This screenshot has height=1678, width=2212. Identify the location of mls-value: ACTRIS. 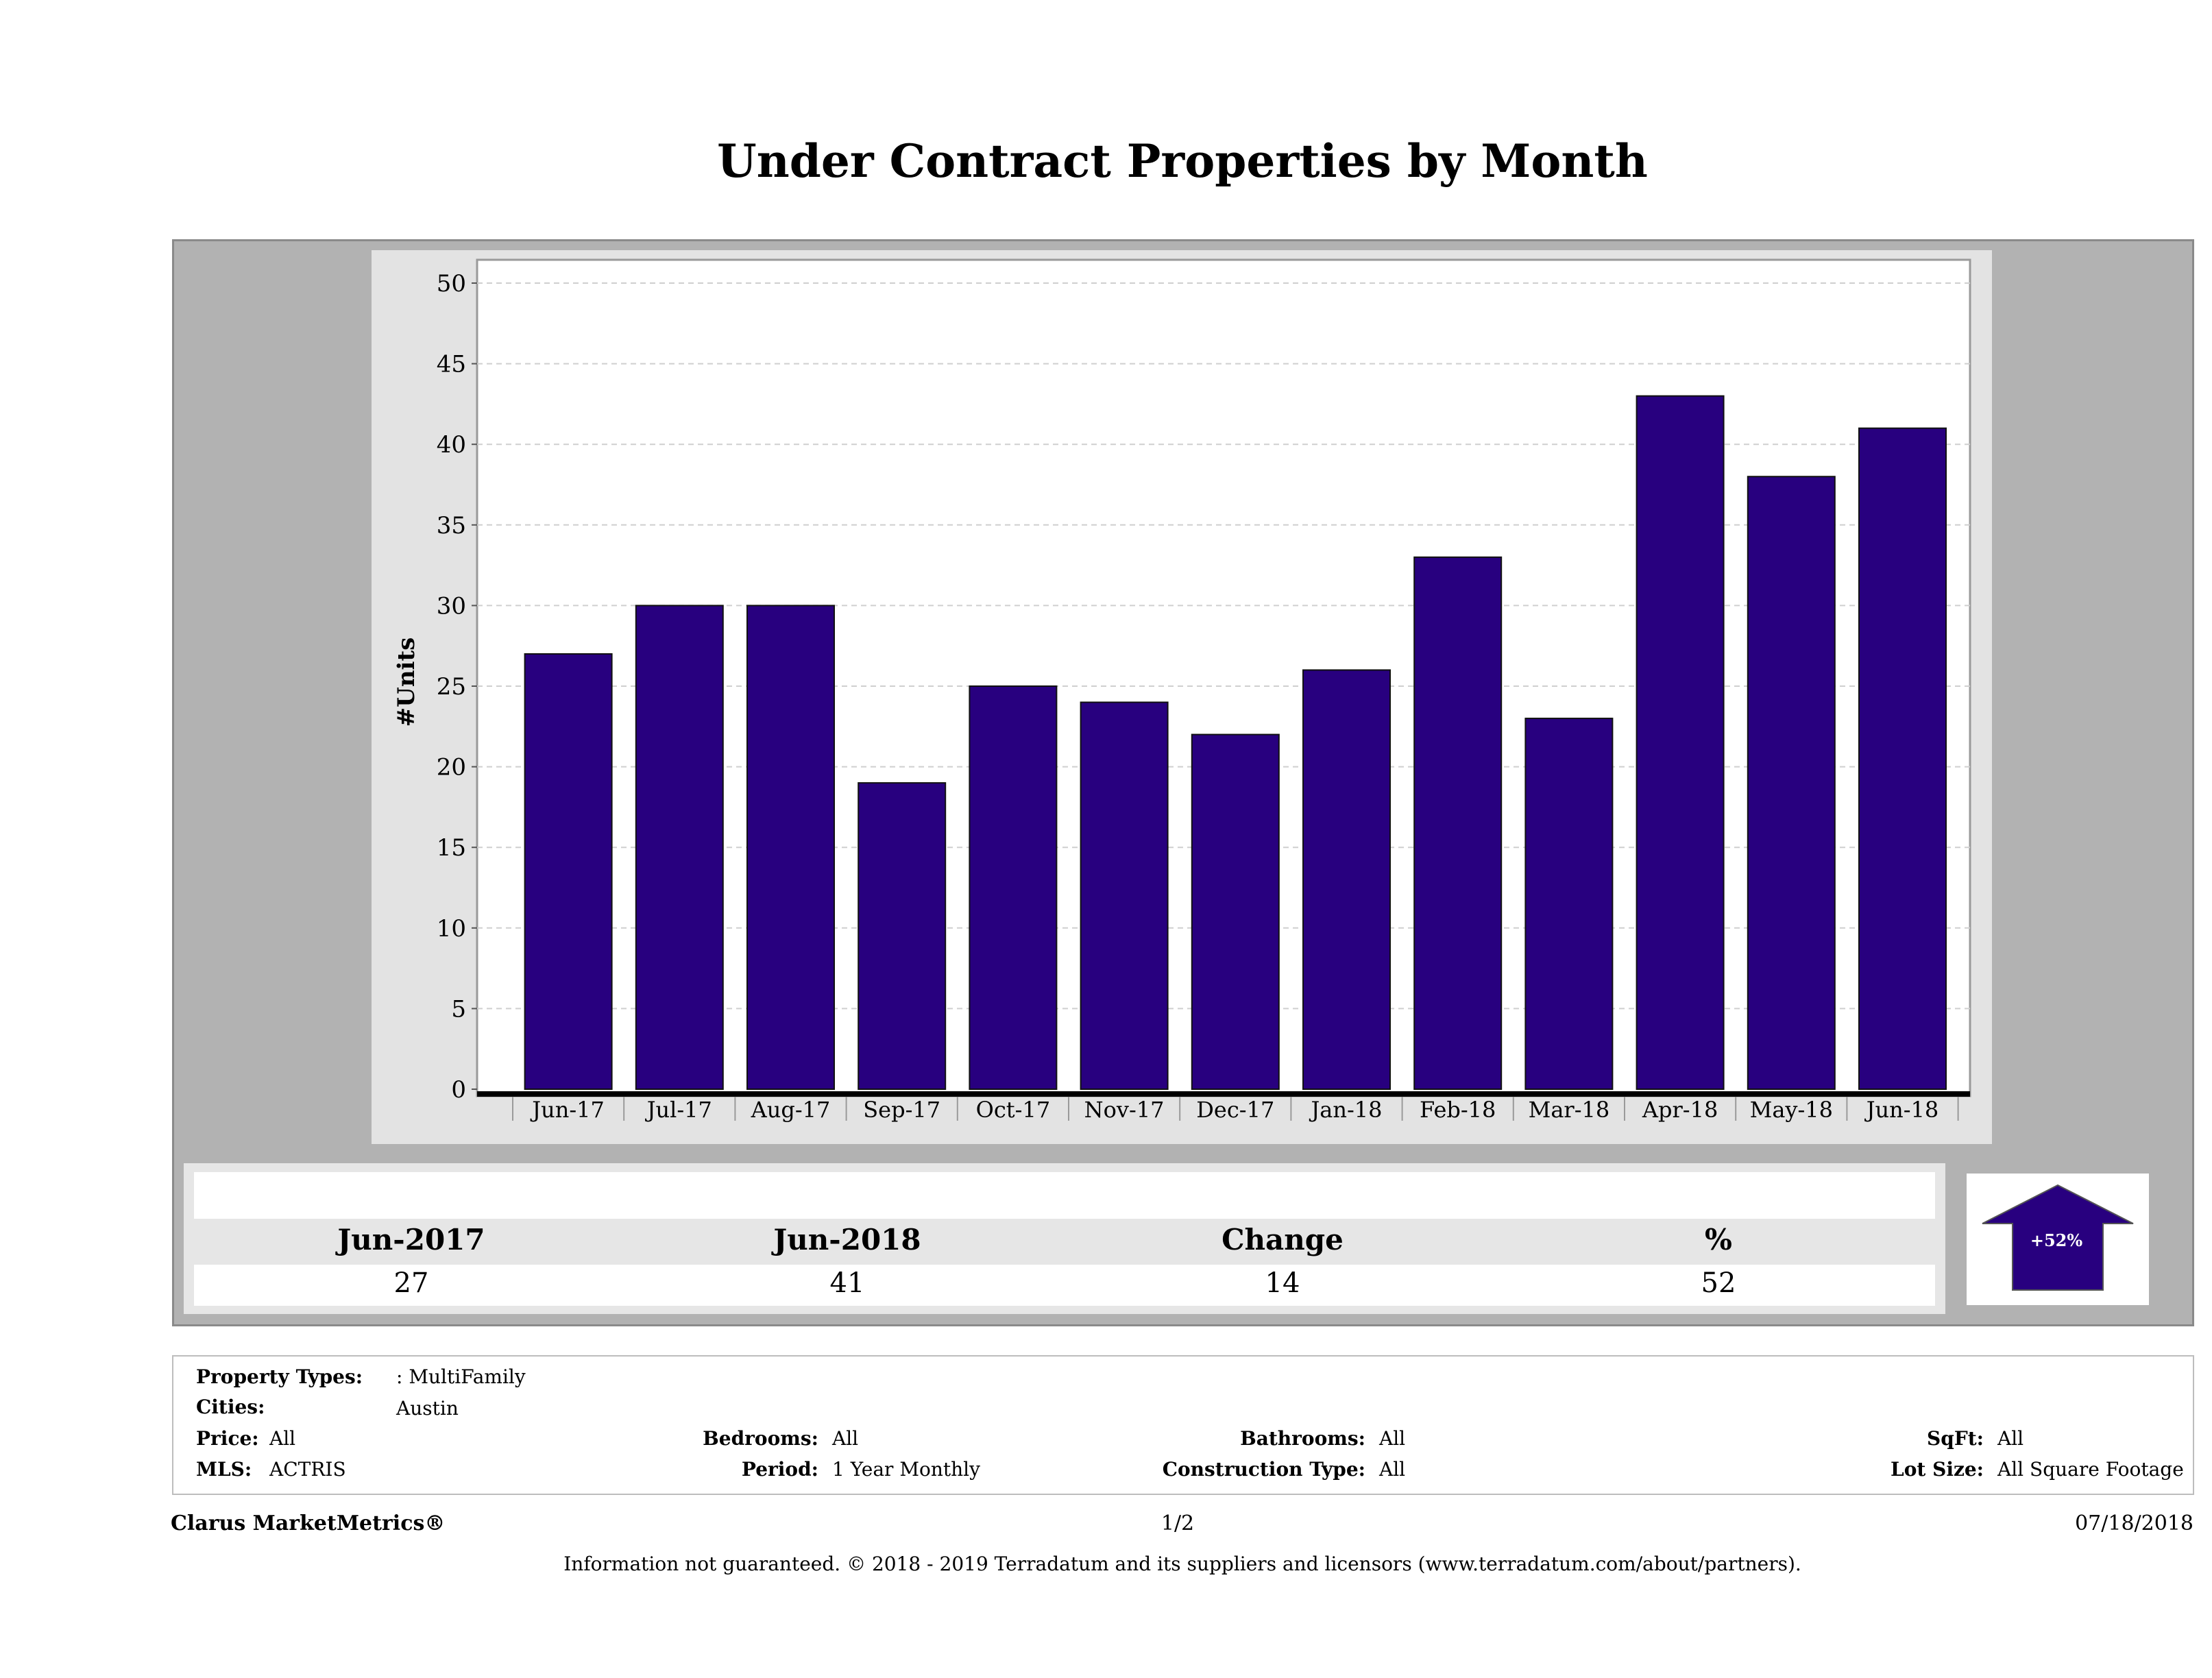
(307, 1470).